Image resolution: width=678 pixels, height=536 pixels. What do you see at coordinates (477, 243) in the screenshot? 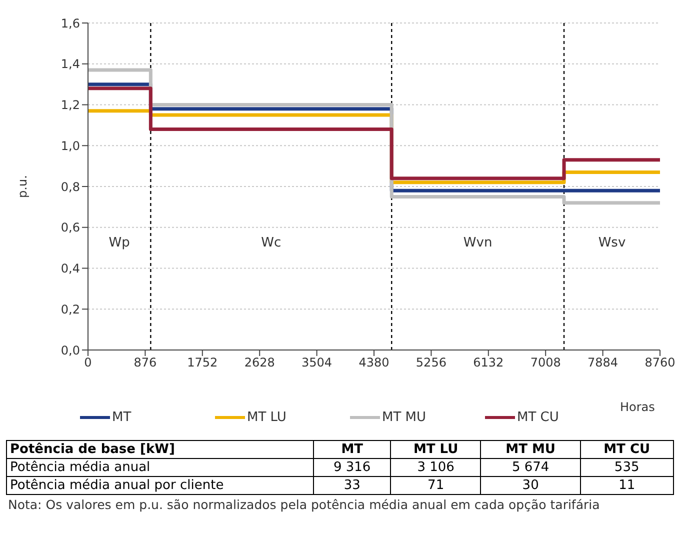
I see `annotation: Wvn` at bounding box center [477, 243].